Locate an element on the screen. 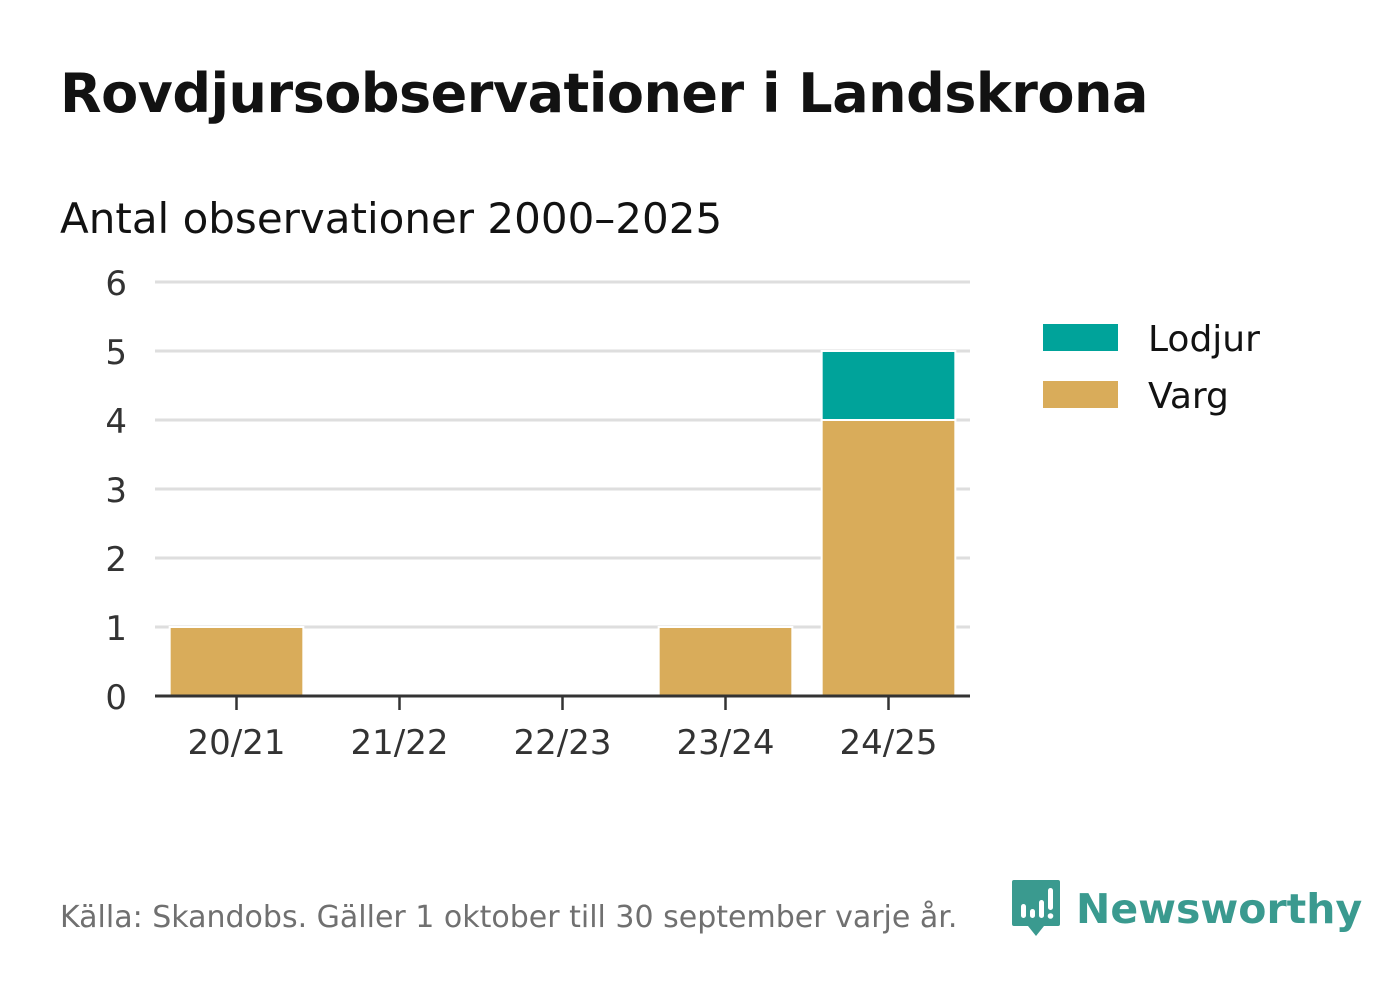 Image resolution: width=1382 pixels, height=999 pixels. x-tick-label: 22/23 is located at coordinates (563, 743).